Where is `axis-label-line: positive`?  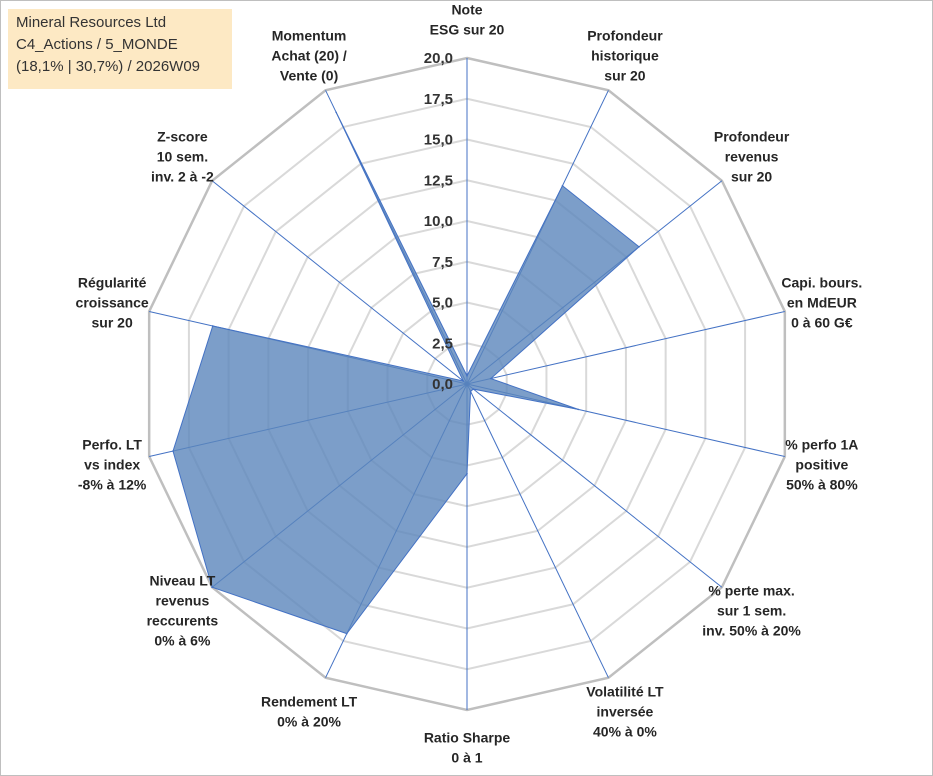
axis-label-line: positive is located at coordinates (821, 464).